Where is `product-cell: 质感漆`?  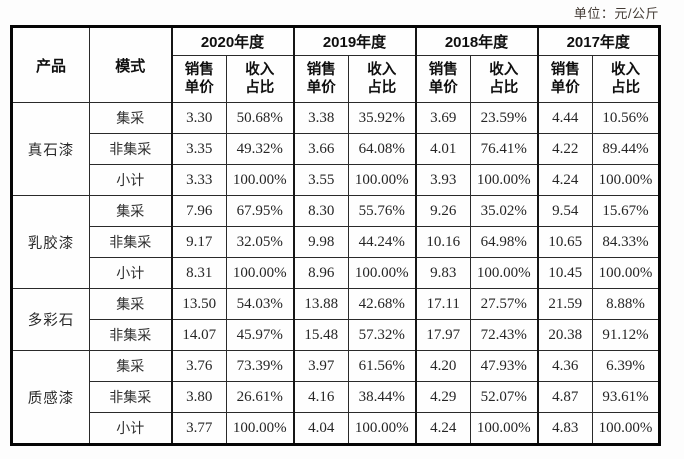
product-cell: 质感漆 is located at coordinates (50, 397).